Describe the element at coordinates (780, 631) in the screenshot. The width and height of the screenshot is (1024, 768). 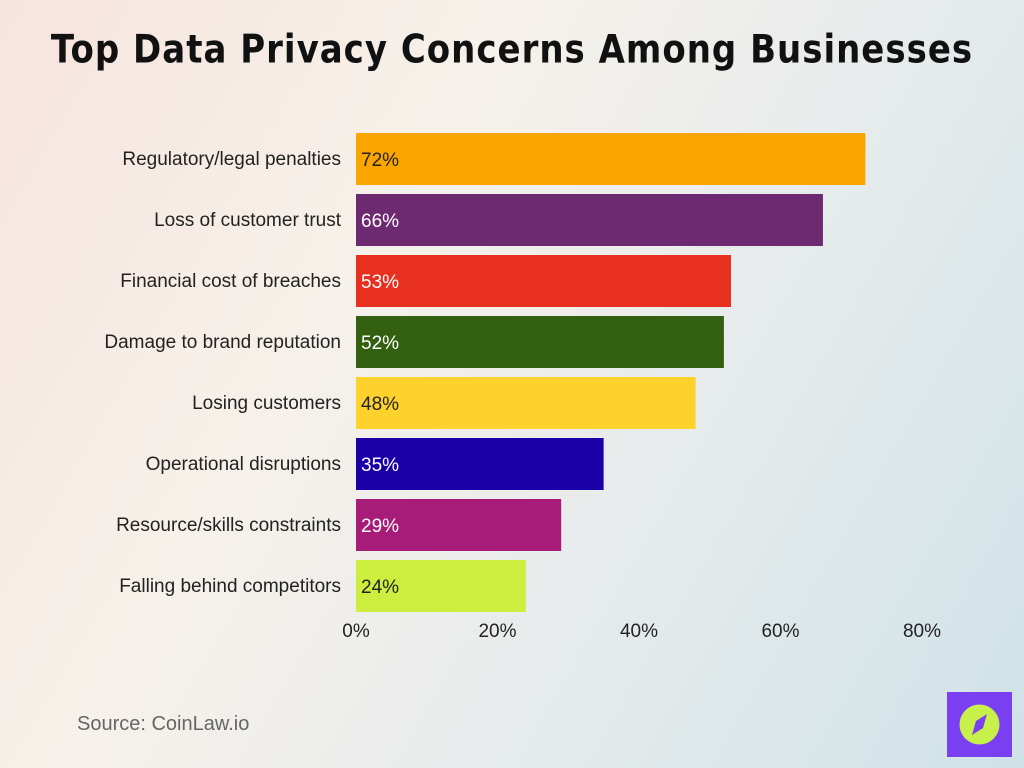
I see `x-tick-label: 60%` at that location.